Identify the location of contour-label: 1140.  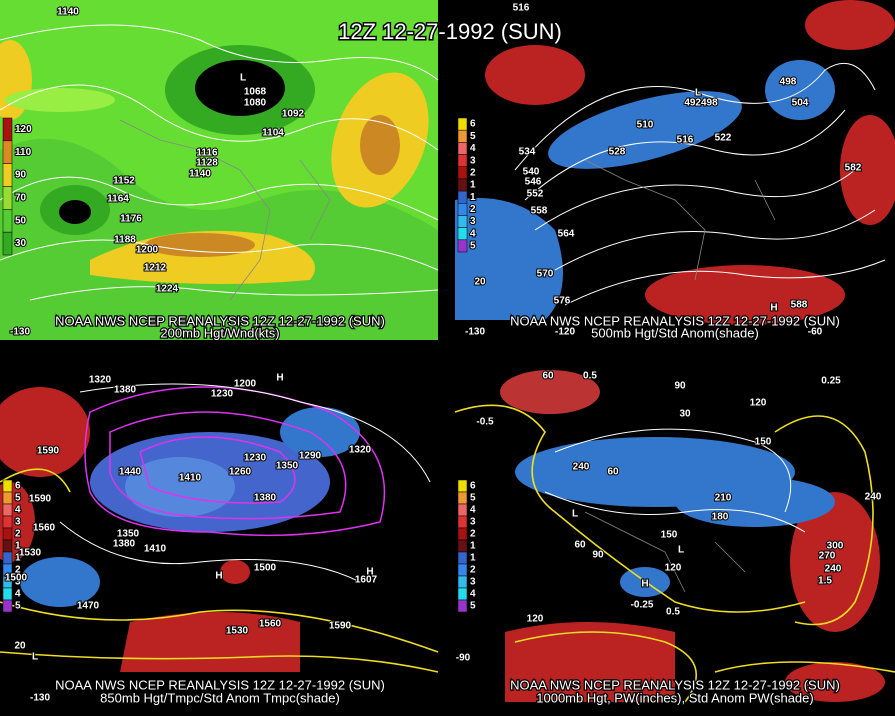
(200, 174).